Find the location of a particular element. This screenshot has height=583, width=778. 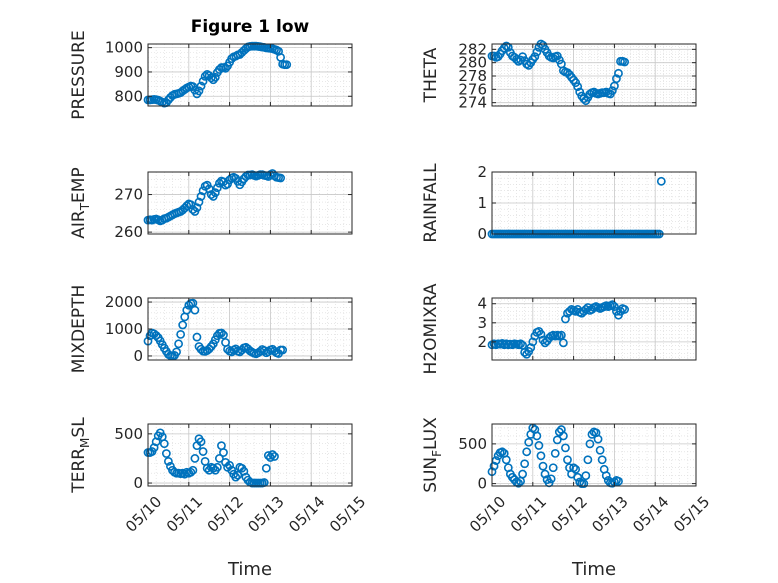

x-axis-label: Time is located at coordinates (593, 569).